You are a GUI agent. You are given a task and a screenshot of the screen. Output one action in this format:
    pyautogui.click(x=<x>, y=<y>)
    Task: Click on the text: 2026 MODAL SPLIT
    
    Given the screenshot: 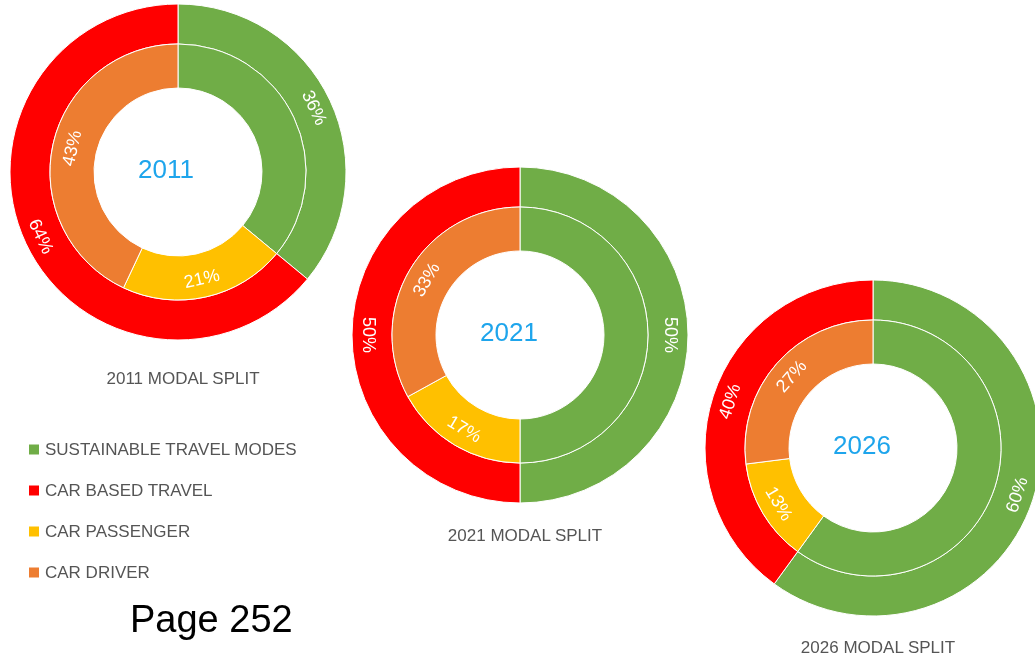 What is the action you would take?
    pyautogui.click(x=878, y=647)
    